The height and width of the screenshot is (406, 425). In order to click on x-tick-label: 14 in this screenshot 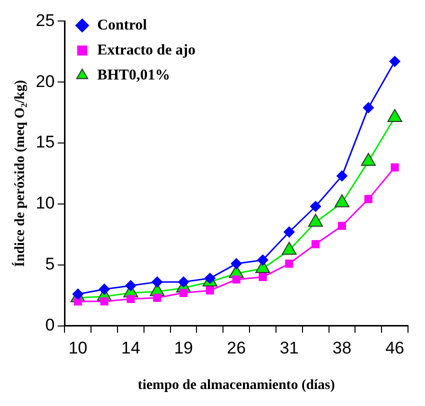, I will do `click(130, 348)`.